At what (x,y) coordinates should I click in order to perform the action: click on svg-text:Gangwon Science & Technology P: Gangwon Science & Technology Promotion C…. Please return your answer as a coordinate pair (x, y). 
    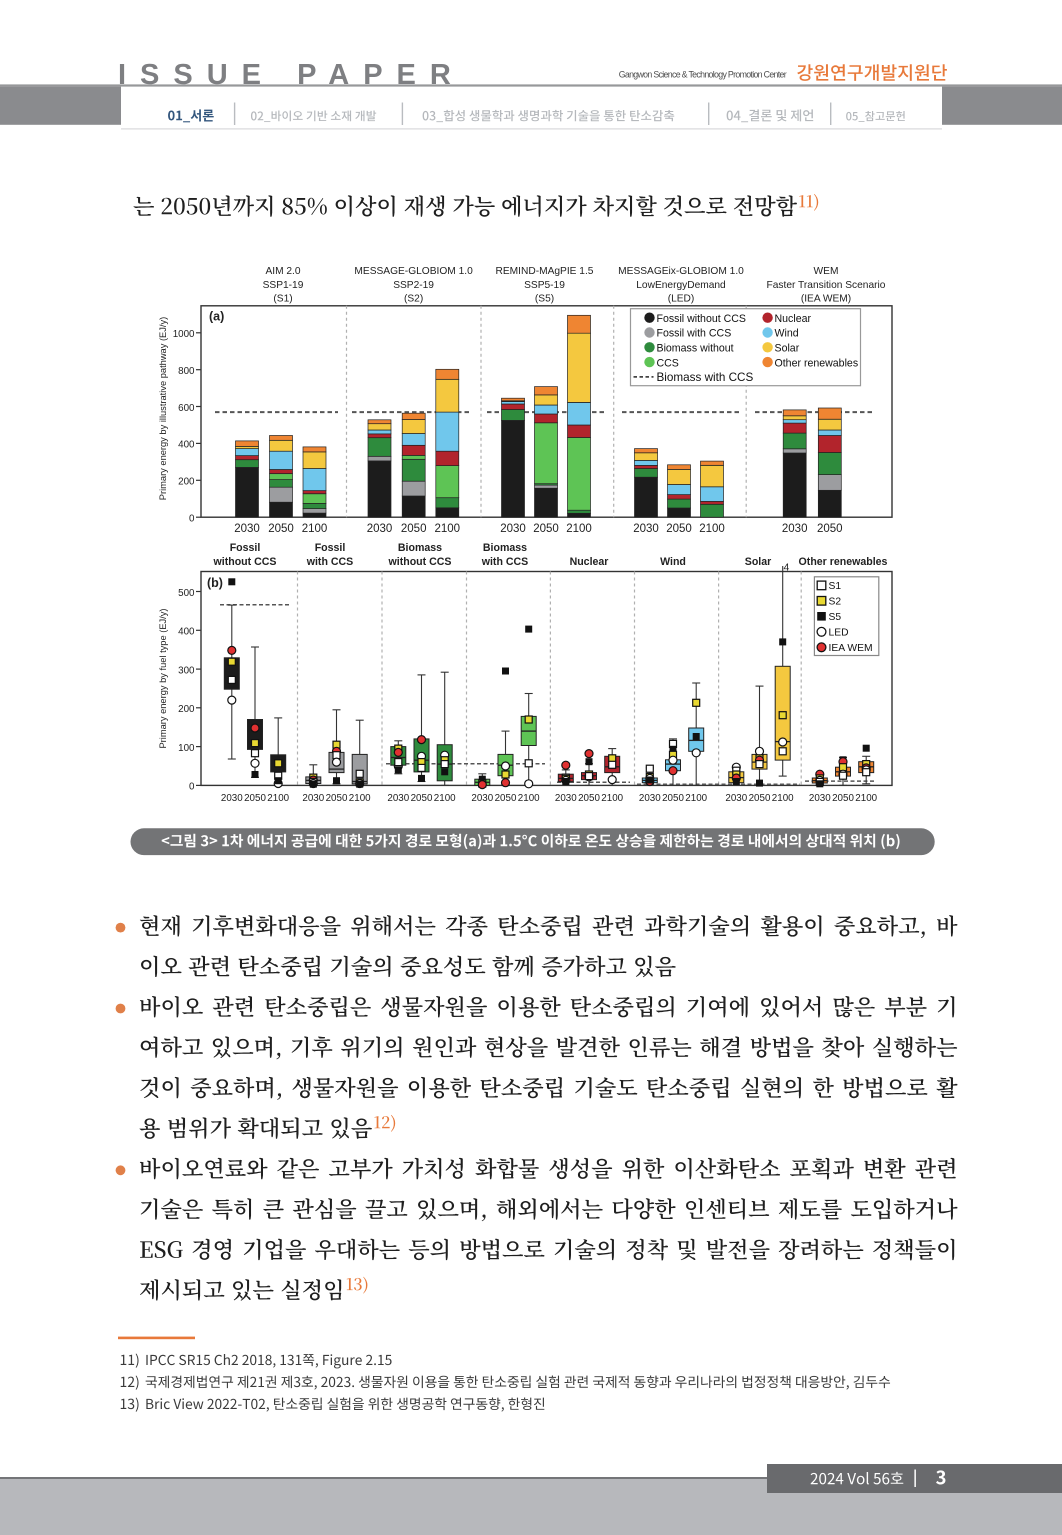
    Looking at the image, I should click on (703, 74).